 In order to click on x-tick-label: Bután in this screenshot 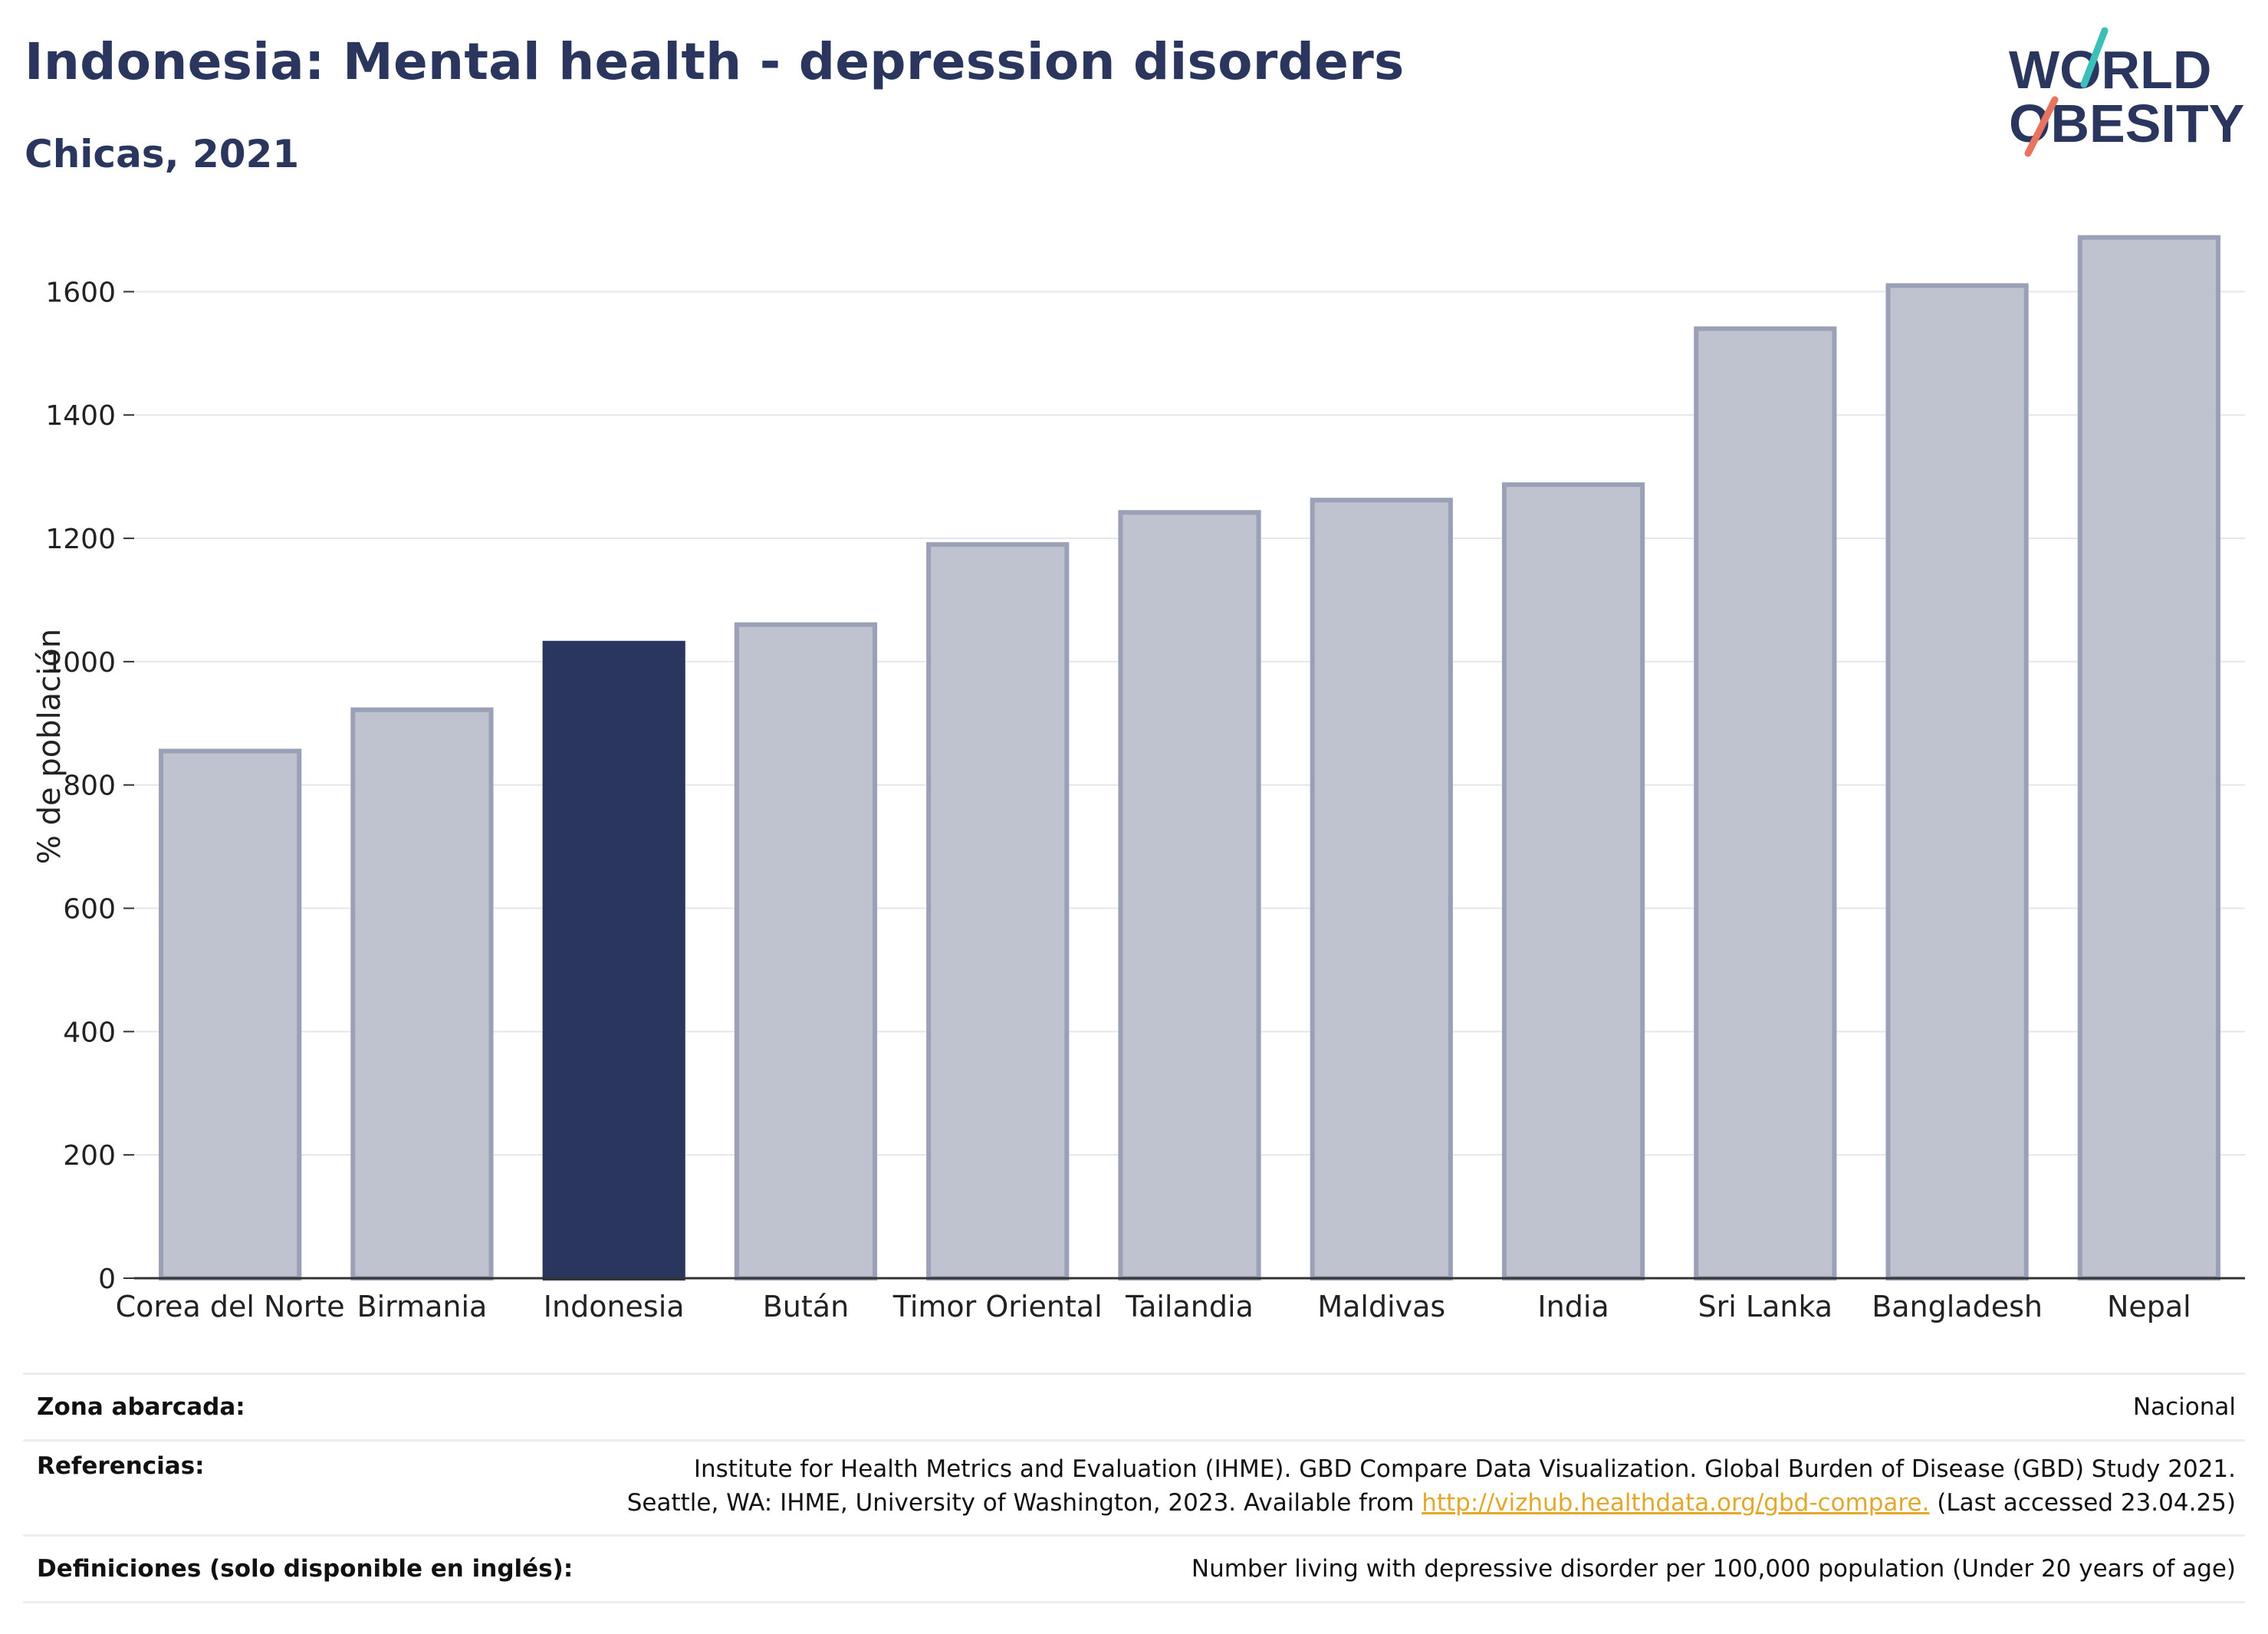, I will do `click(806, 1307)`.